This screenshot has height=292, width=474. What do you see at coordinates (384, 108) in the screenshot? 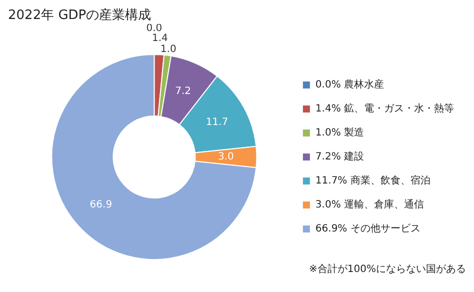
I see `legend-label: 1.4% 鉱、電・ガス・水・熱等` at bounding box center [384, 108].